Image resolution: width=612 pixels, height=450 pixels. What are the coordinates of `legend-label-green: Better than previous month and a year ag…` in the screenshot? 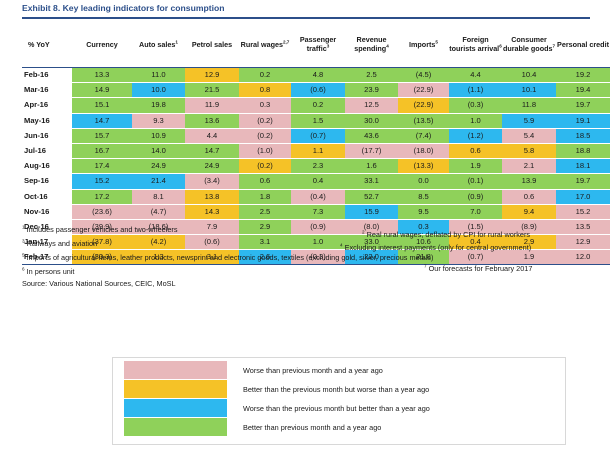 It's located at (312, 427).